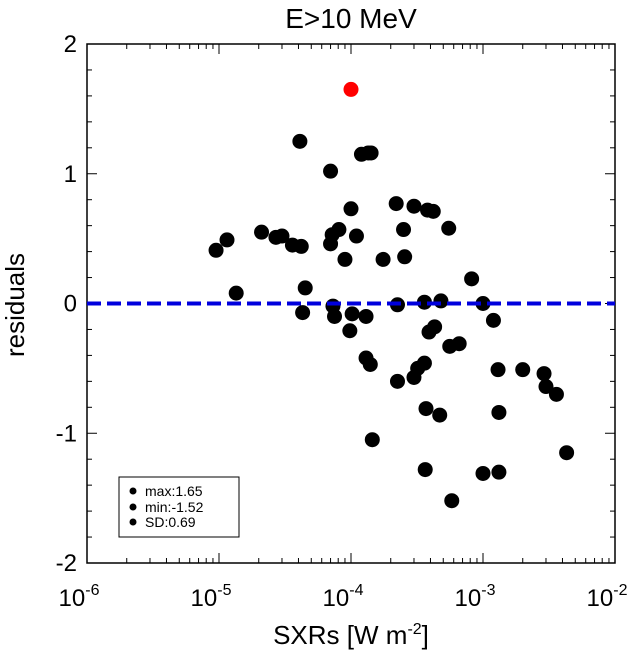  What do you see at coordinates (351, 635) in the screenshot?
I see `x-axis-label: SXRs [W m-2]` at bounding box center [351, 635].